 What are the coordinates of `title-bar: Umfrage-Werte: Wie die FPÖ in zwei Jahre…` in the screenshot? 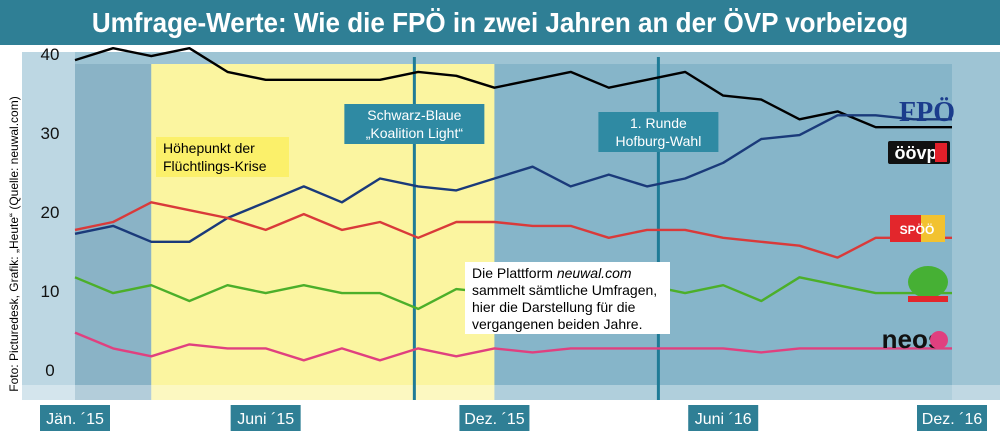 It's located at (500, 22).